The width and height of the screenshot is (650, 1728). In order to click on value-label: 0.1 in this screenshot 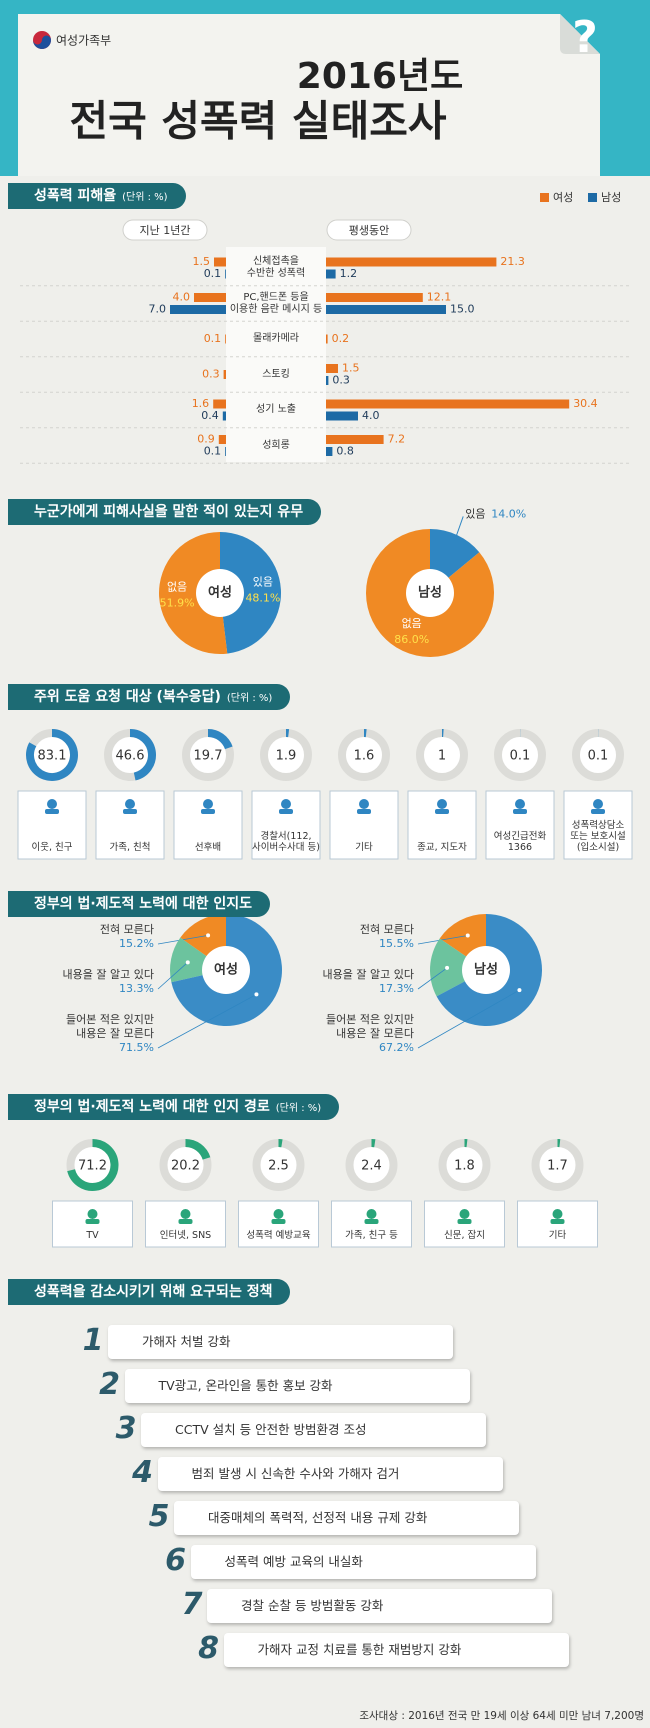, I will do `click(213, 451)`.